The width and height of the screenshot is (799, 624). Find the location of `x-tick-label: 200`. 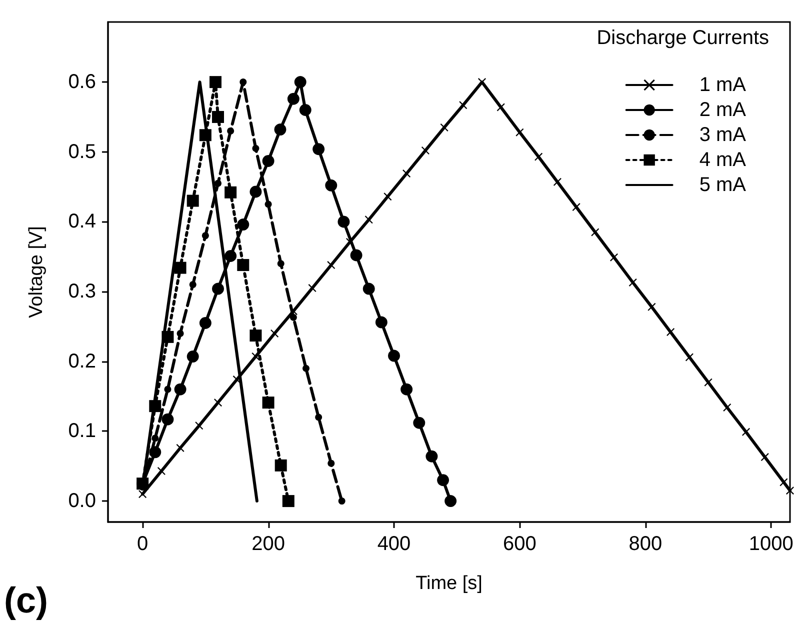

x-tick-label: 200 is located at coordinates (268, 544).